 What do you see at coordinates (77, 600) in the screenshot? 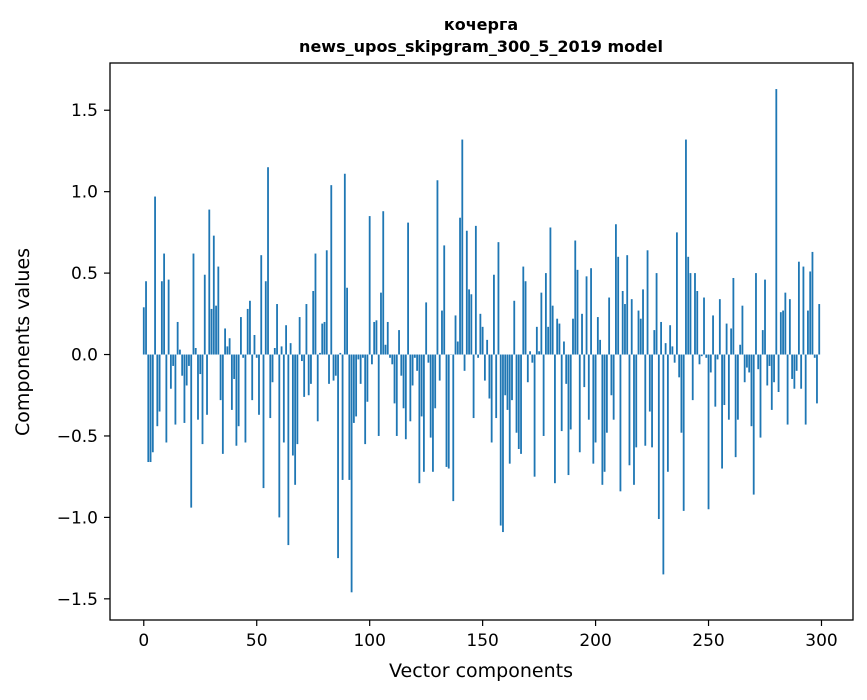
I see `y-tick-label: −1.5` at bounding box center [77, 600].